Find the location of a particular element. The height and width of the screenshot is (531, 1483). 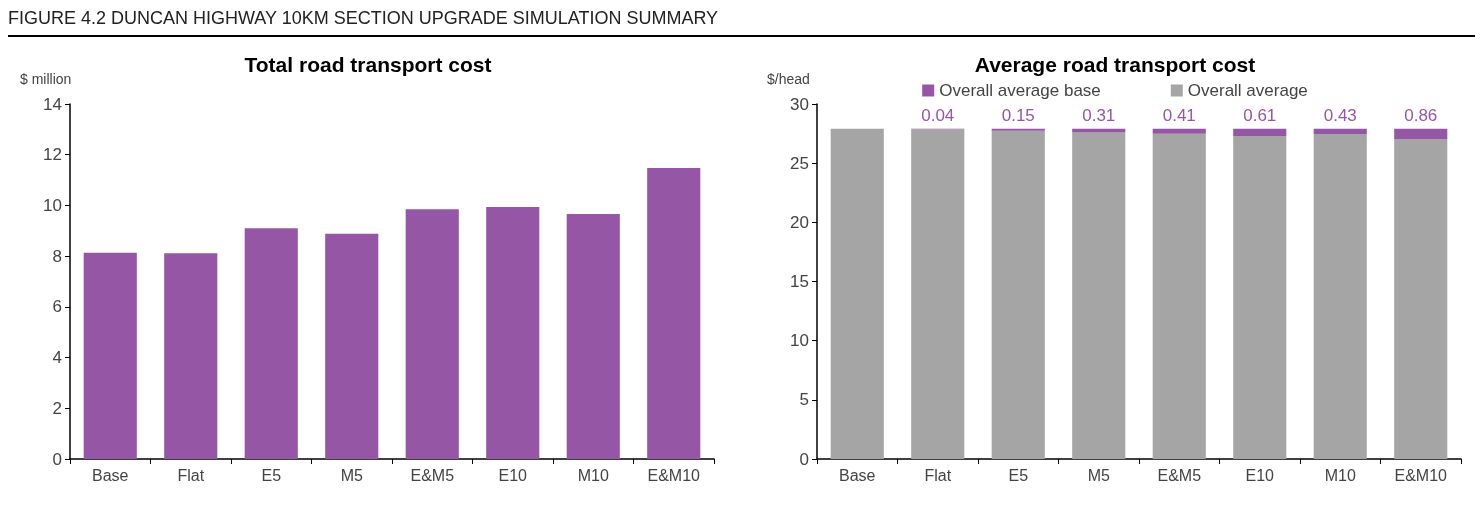

data-label: 0.41 is located at coordinates (1179, 115).